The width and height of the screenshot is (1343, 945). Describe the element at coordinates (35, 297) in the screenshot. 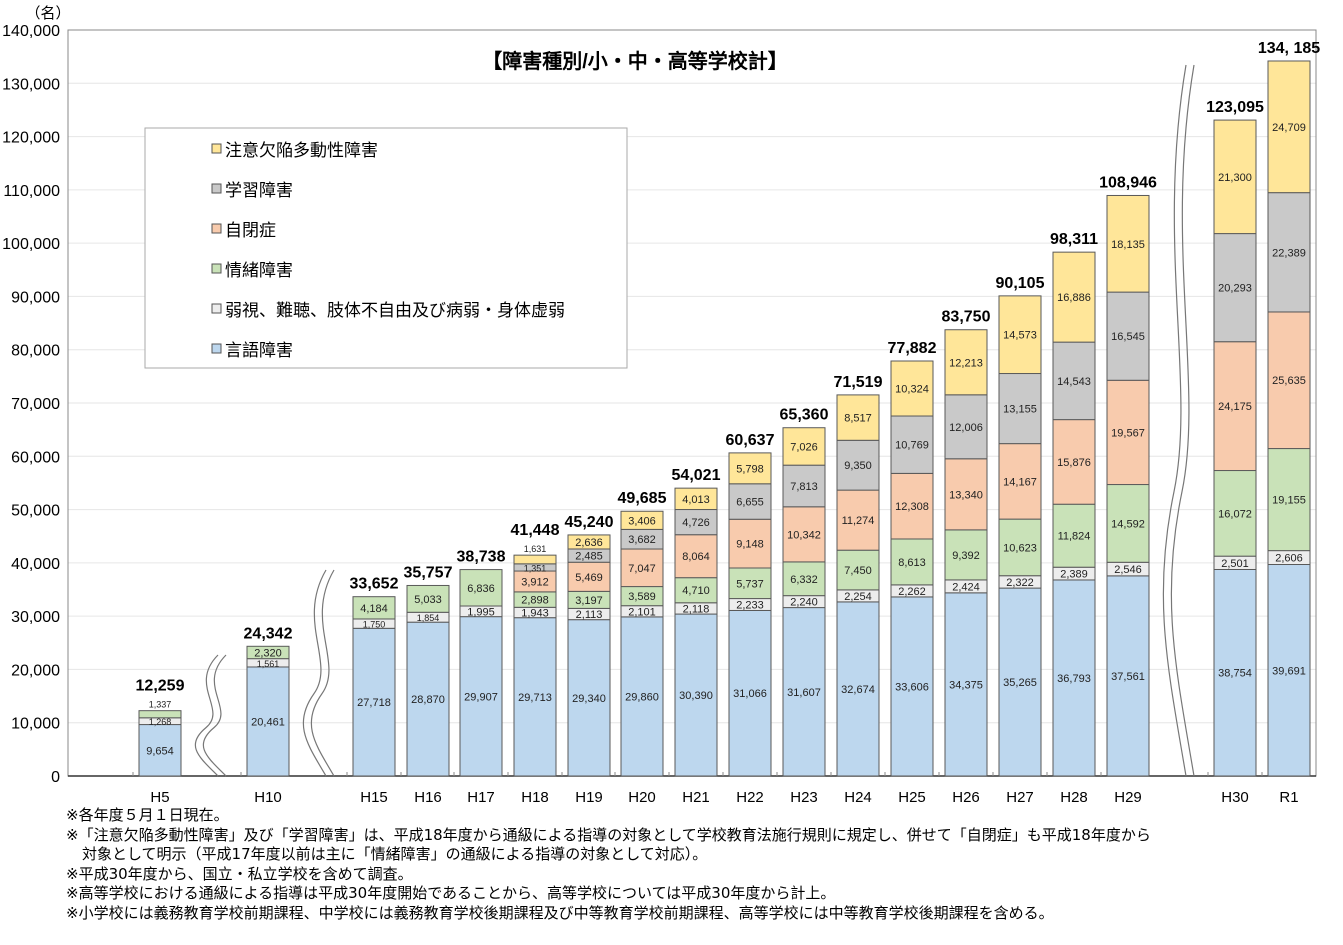

I see `y-tick-label: 90,000` at that location.